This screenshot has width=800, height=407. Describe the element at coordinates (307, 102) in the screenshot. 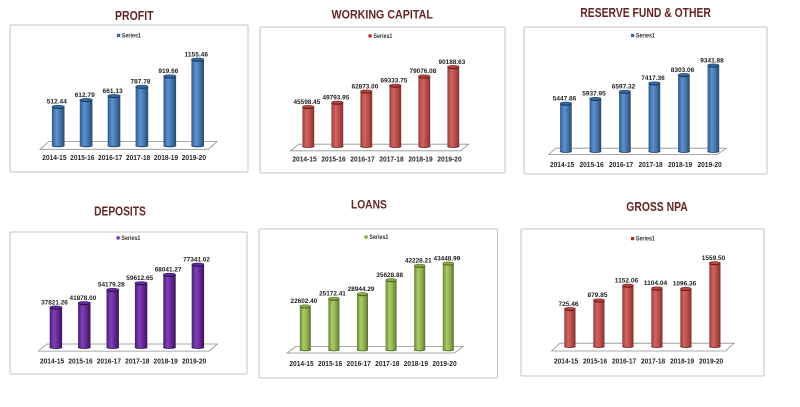

I see `svg-text: 45598.45` at that location.